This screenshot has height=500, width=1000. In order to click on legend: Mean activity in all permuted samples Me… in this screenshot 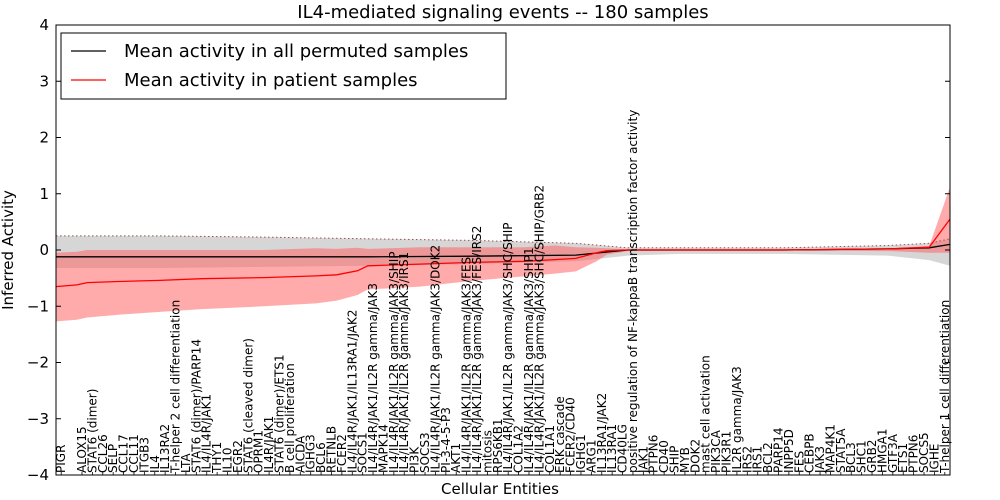, I will do `click(283, 66)`.